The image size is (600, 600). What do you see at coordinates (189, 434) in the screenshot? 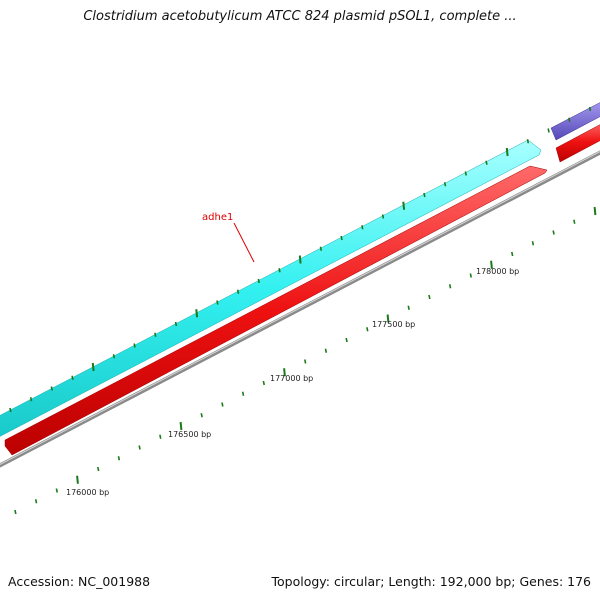
I see `position-label-176500: 176500 bp` at bounding box center [189, 434].